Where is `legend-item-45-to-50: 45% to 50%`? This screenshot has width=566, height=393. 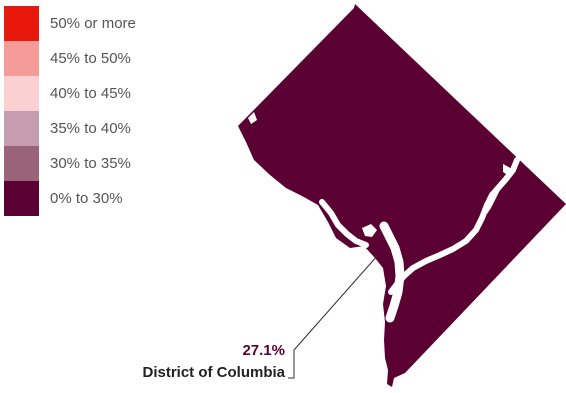
legend-item-45-to-50: 45% to 50% is located at coordinates (70, 58).